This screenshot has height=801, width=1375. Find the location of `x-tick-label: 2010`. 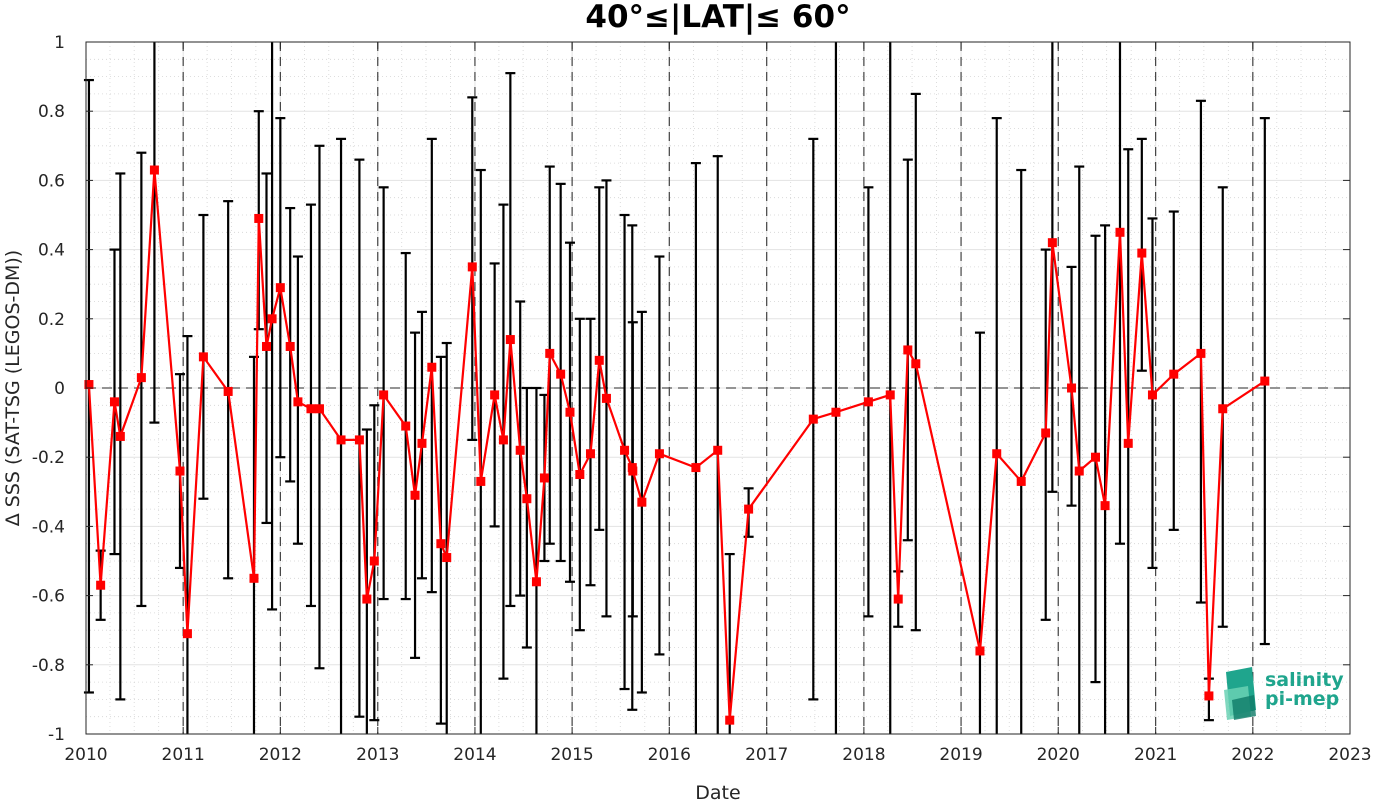

x-tick-label: 2010 is located at coordinates (85, 755).